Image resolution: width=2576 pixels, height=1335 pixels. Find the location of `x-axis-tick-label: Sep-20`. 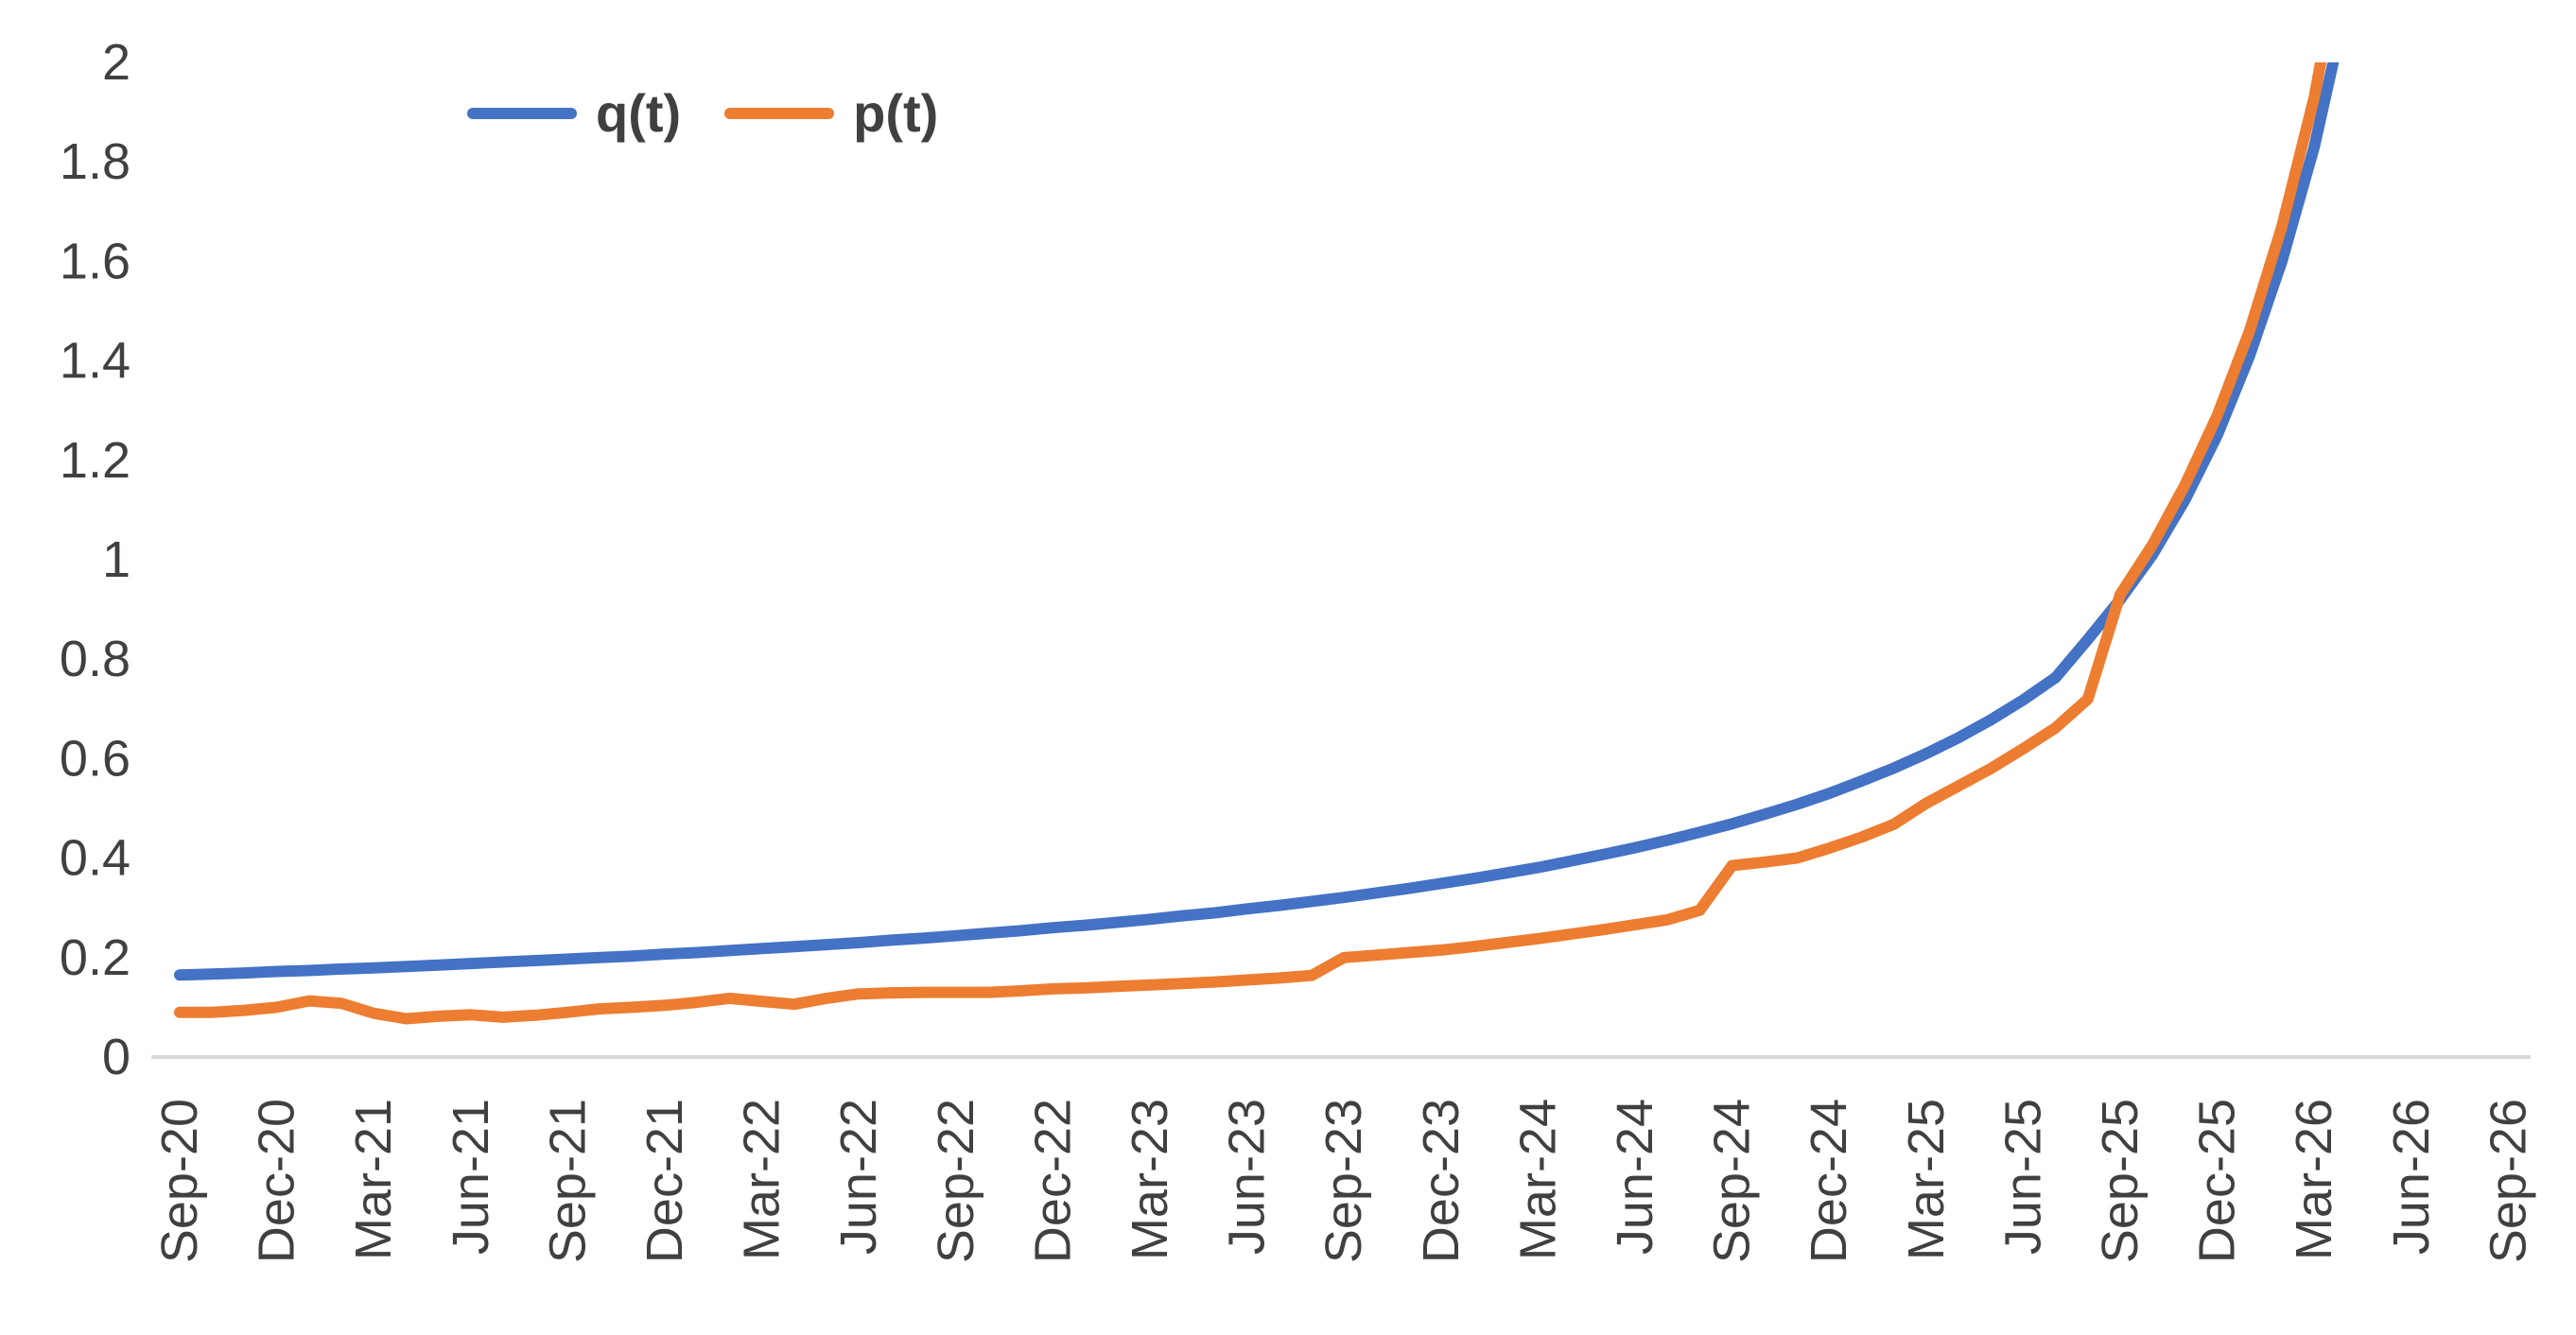

x-axis-tick-label: Sep-20 is located at coordinates (179, 1181).